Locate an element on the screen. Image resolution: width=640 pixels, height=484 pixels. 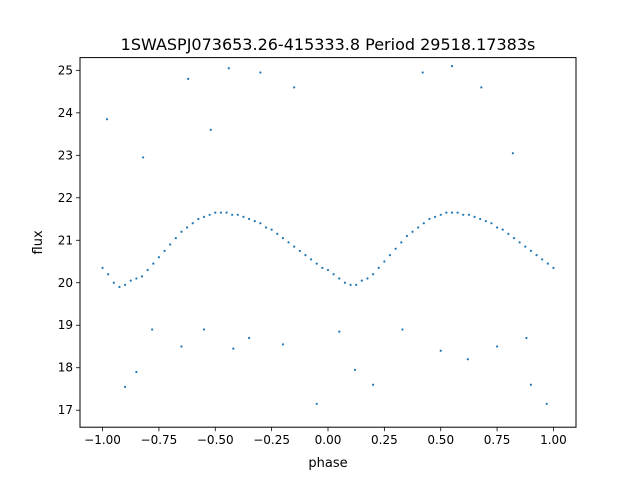
x-tick-label: −0.75 is located at coordinates (159, 440).